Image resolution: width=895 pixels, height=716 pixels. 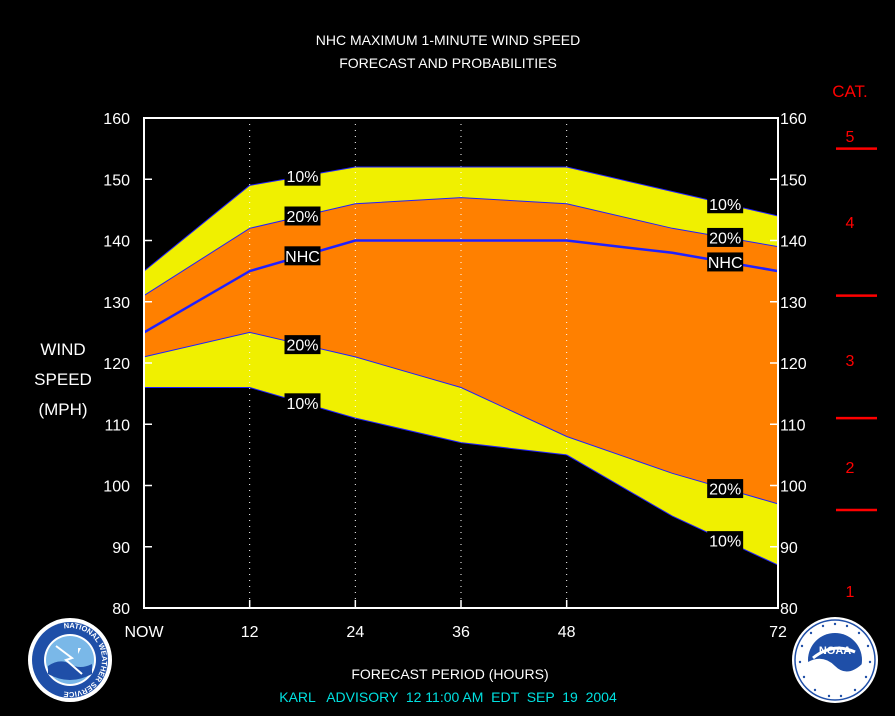 I want to click on y-tick-label-left: 120, so click(x=116, y=364).